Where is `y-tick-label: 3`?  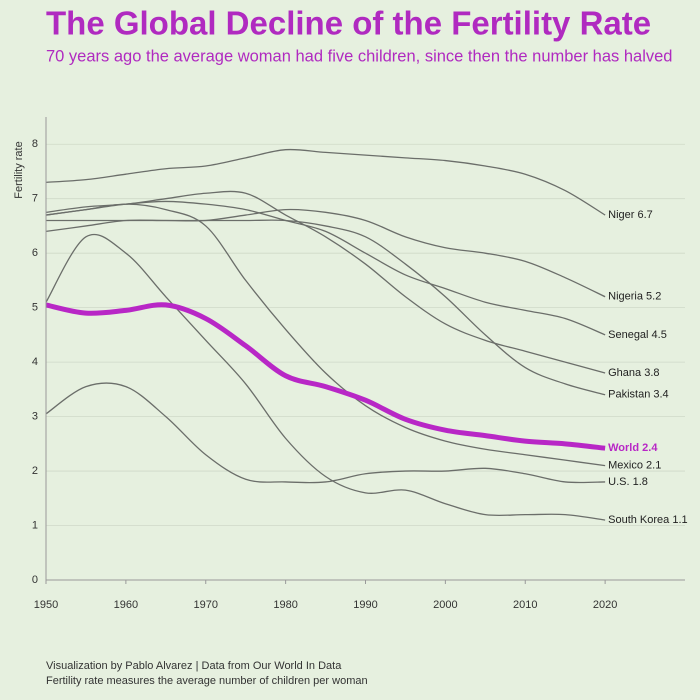 y-tick-label: 3 is located at coordinates (35, 416).